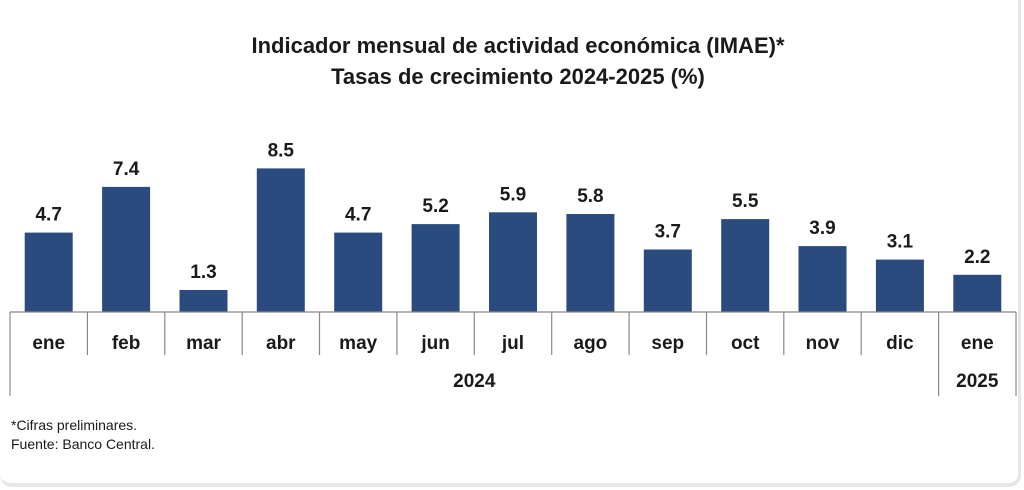 The width and height of the screenshot is (1024, 490). I want to click on value-label-4: 4.7, so click(358, 215).